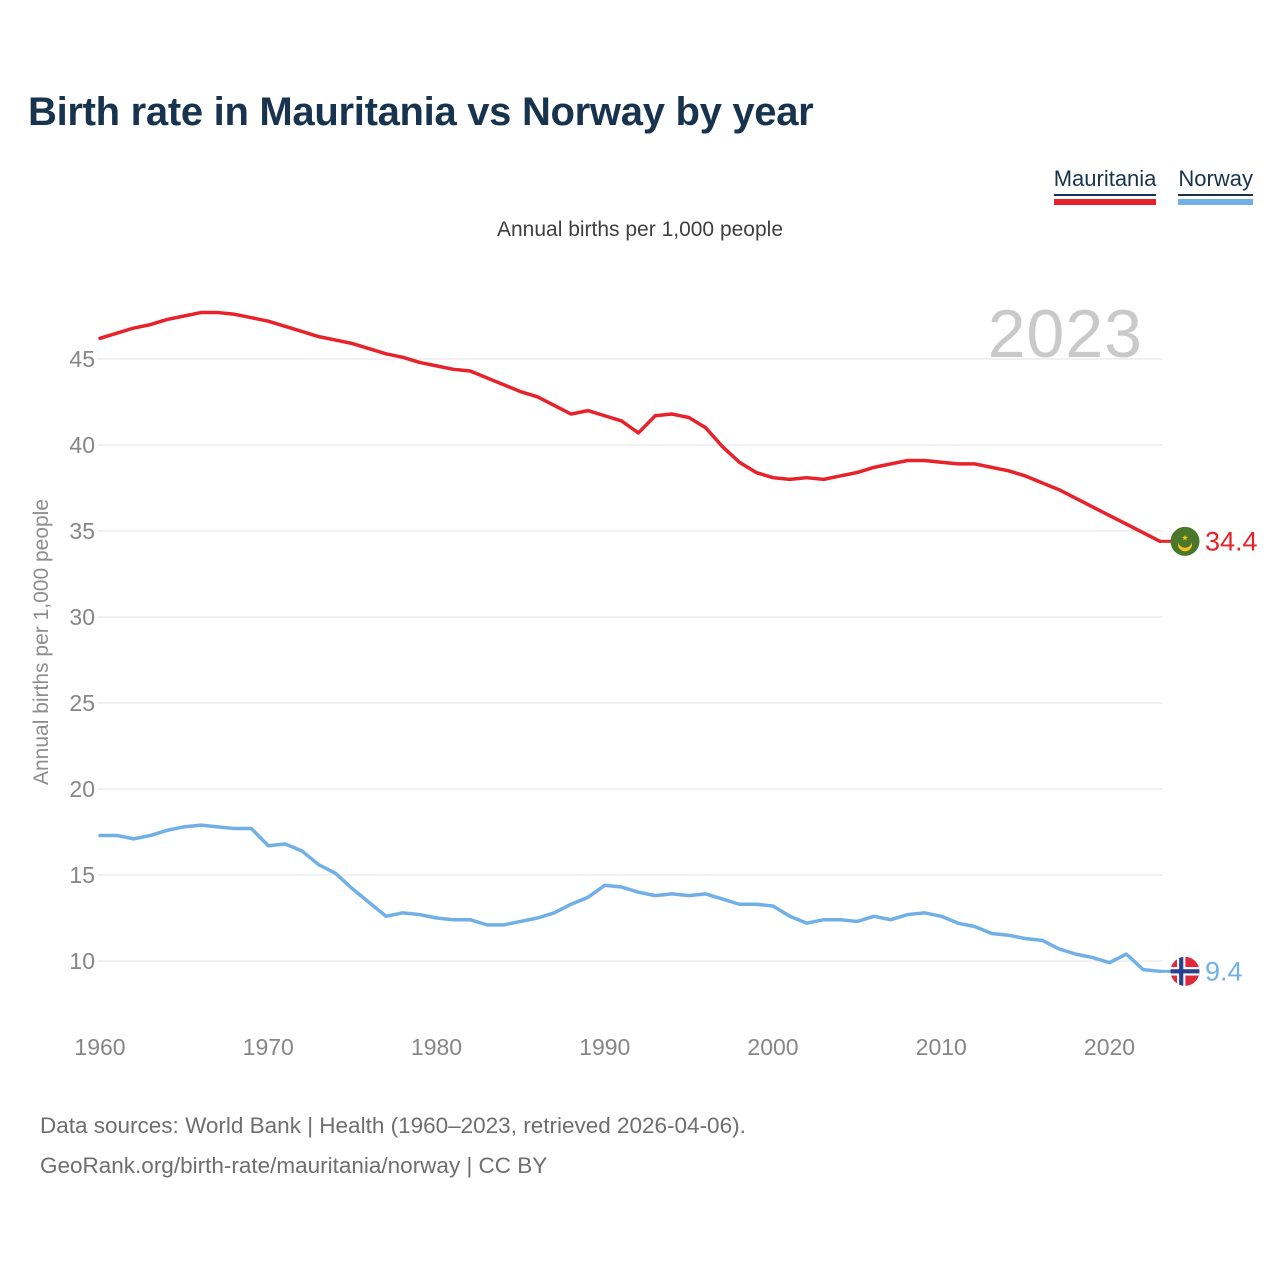 Image resolution: width=1280 pixels, height=1280 pixels. Describe the element at coordinates (1185, 541) in the screenshot. I see `mauritania-flag-icon` at that location.